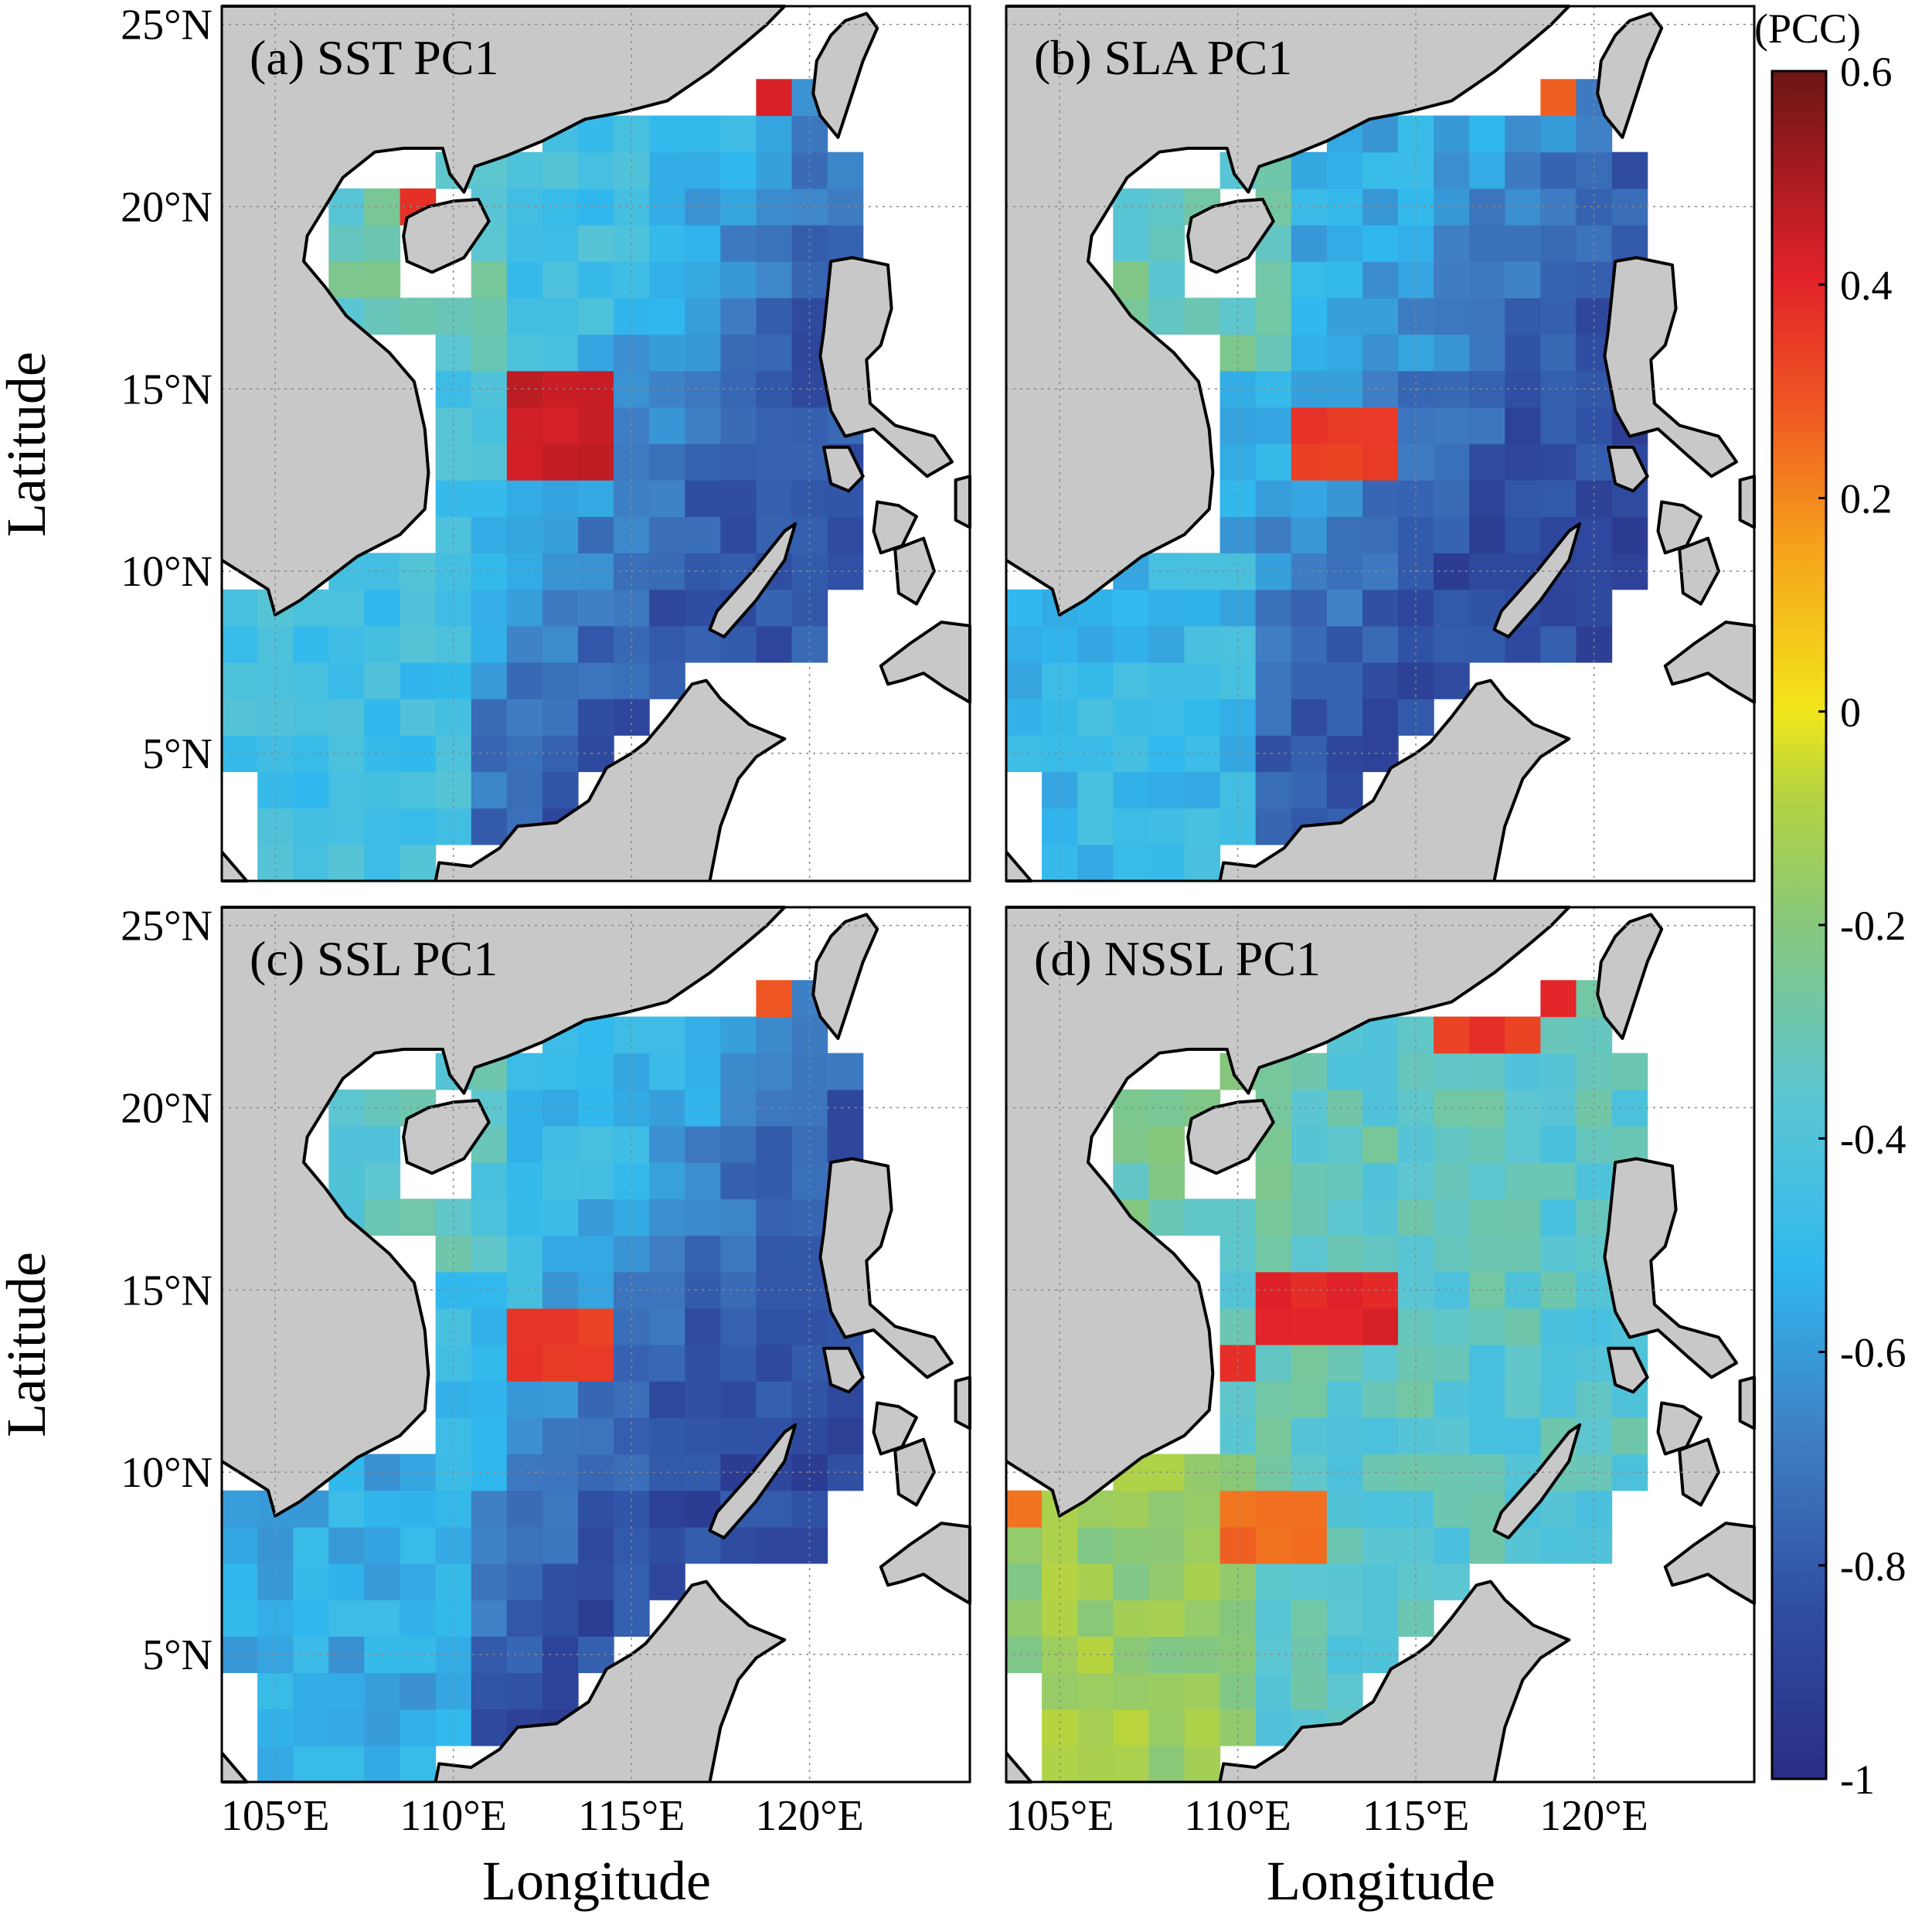 This screenshot has width=1932, height=1918. I want to click on land-borneo, so click(1487, 780).